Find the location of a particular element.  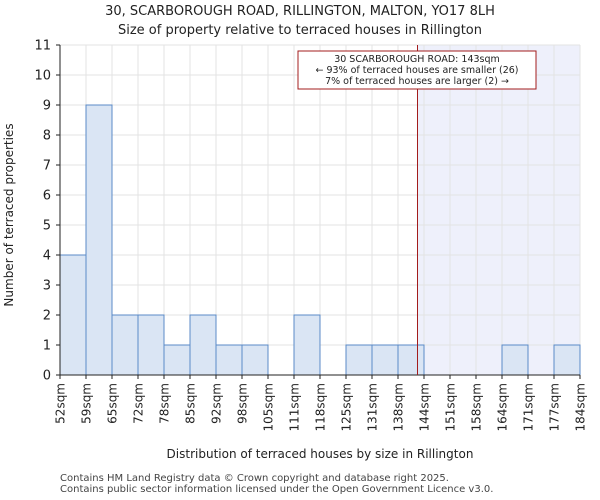

y-tick-label: 0 is located at coordinates (47, 376).